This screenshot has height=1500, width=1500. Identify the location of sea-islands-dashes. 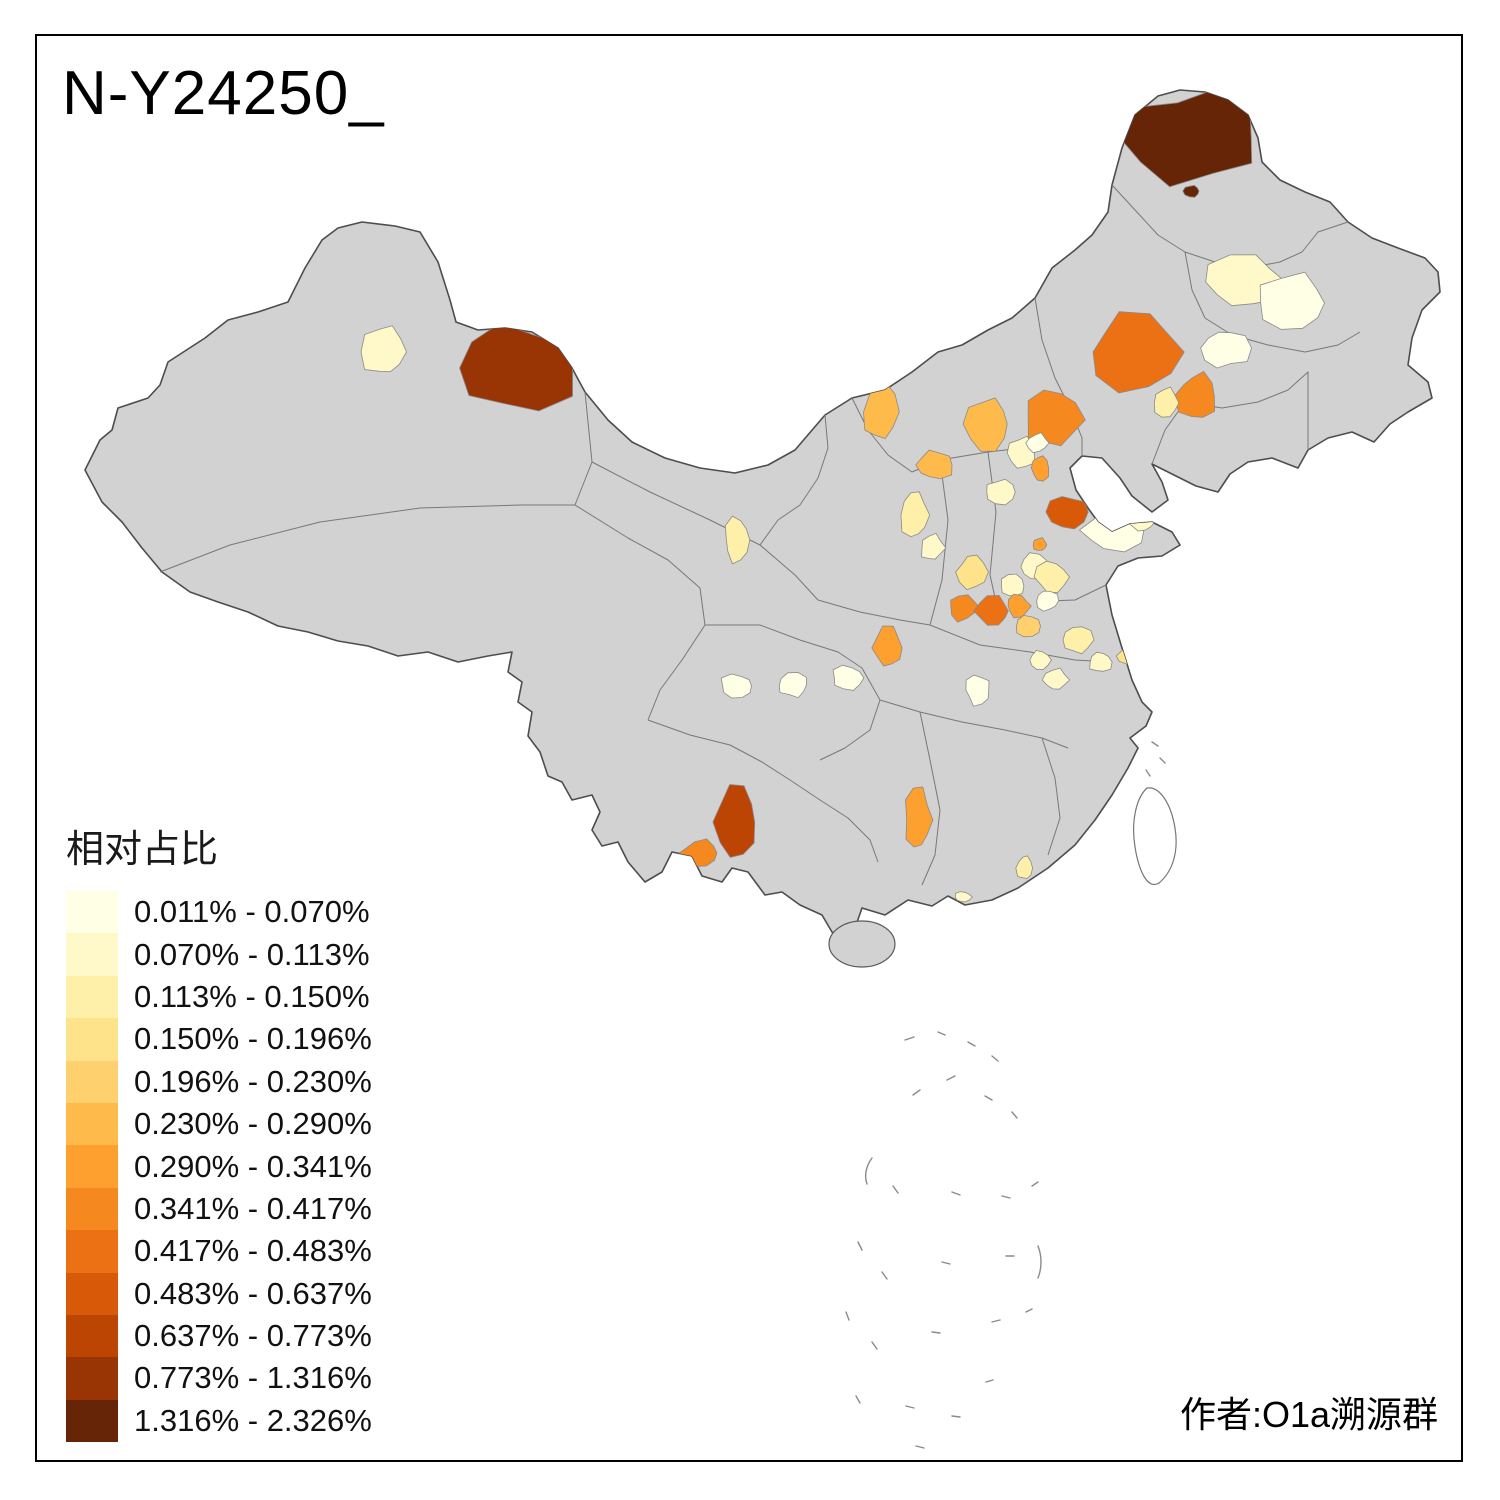
(1005, 1095).